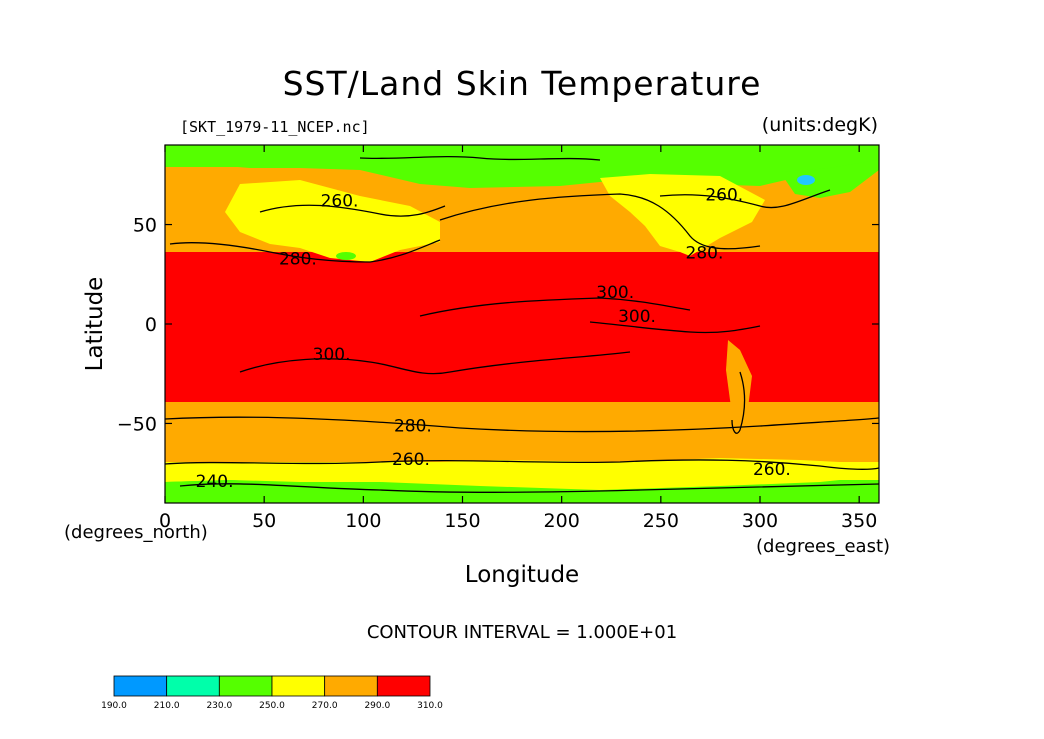 This screenshot has height=739, width=1044. I want to click on colorbar-label: 290.0, so click(377, 706).